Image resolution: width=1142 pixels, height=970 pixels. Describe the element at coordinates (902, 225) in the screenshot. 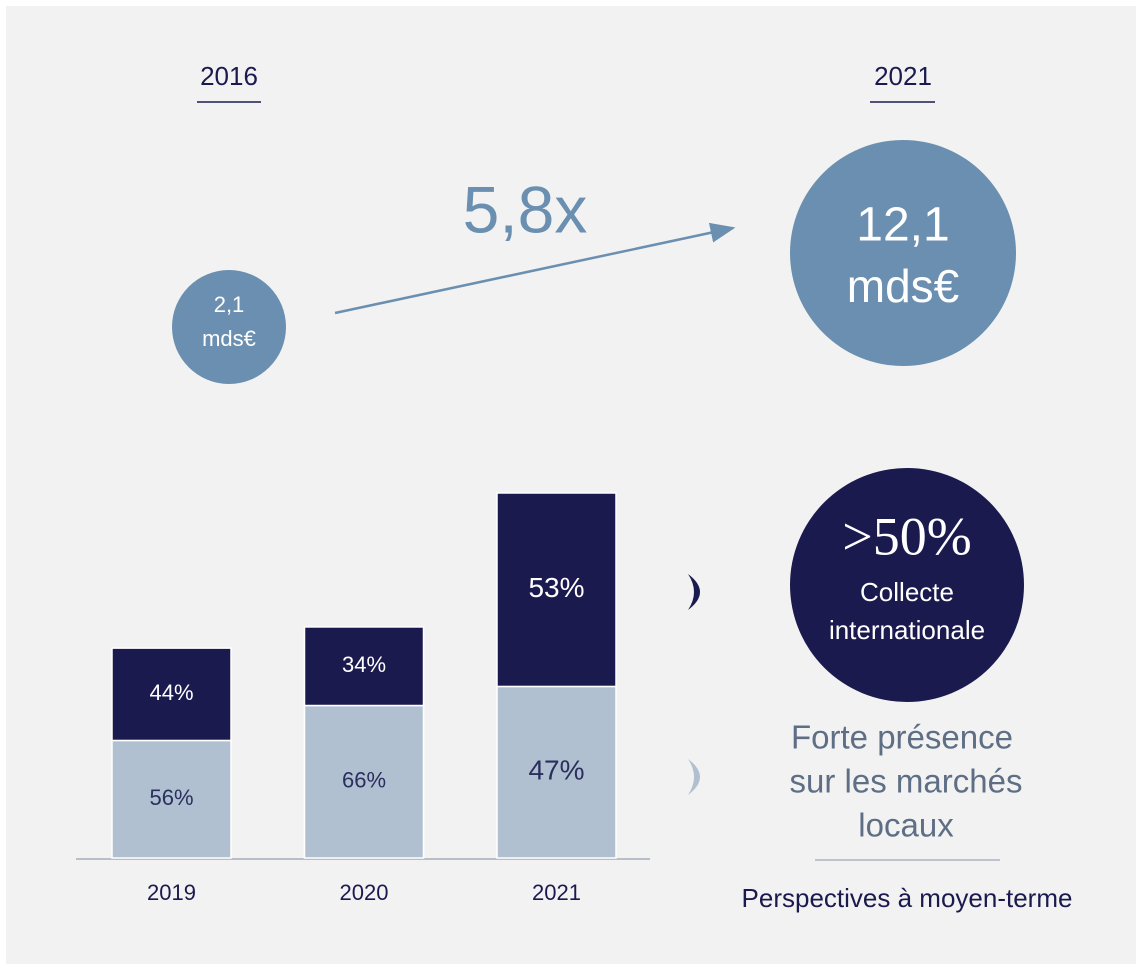

I see `right-amount: 12,1` at that location.